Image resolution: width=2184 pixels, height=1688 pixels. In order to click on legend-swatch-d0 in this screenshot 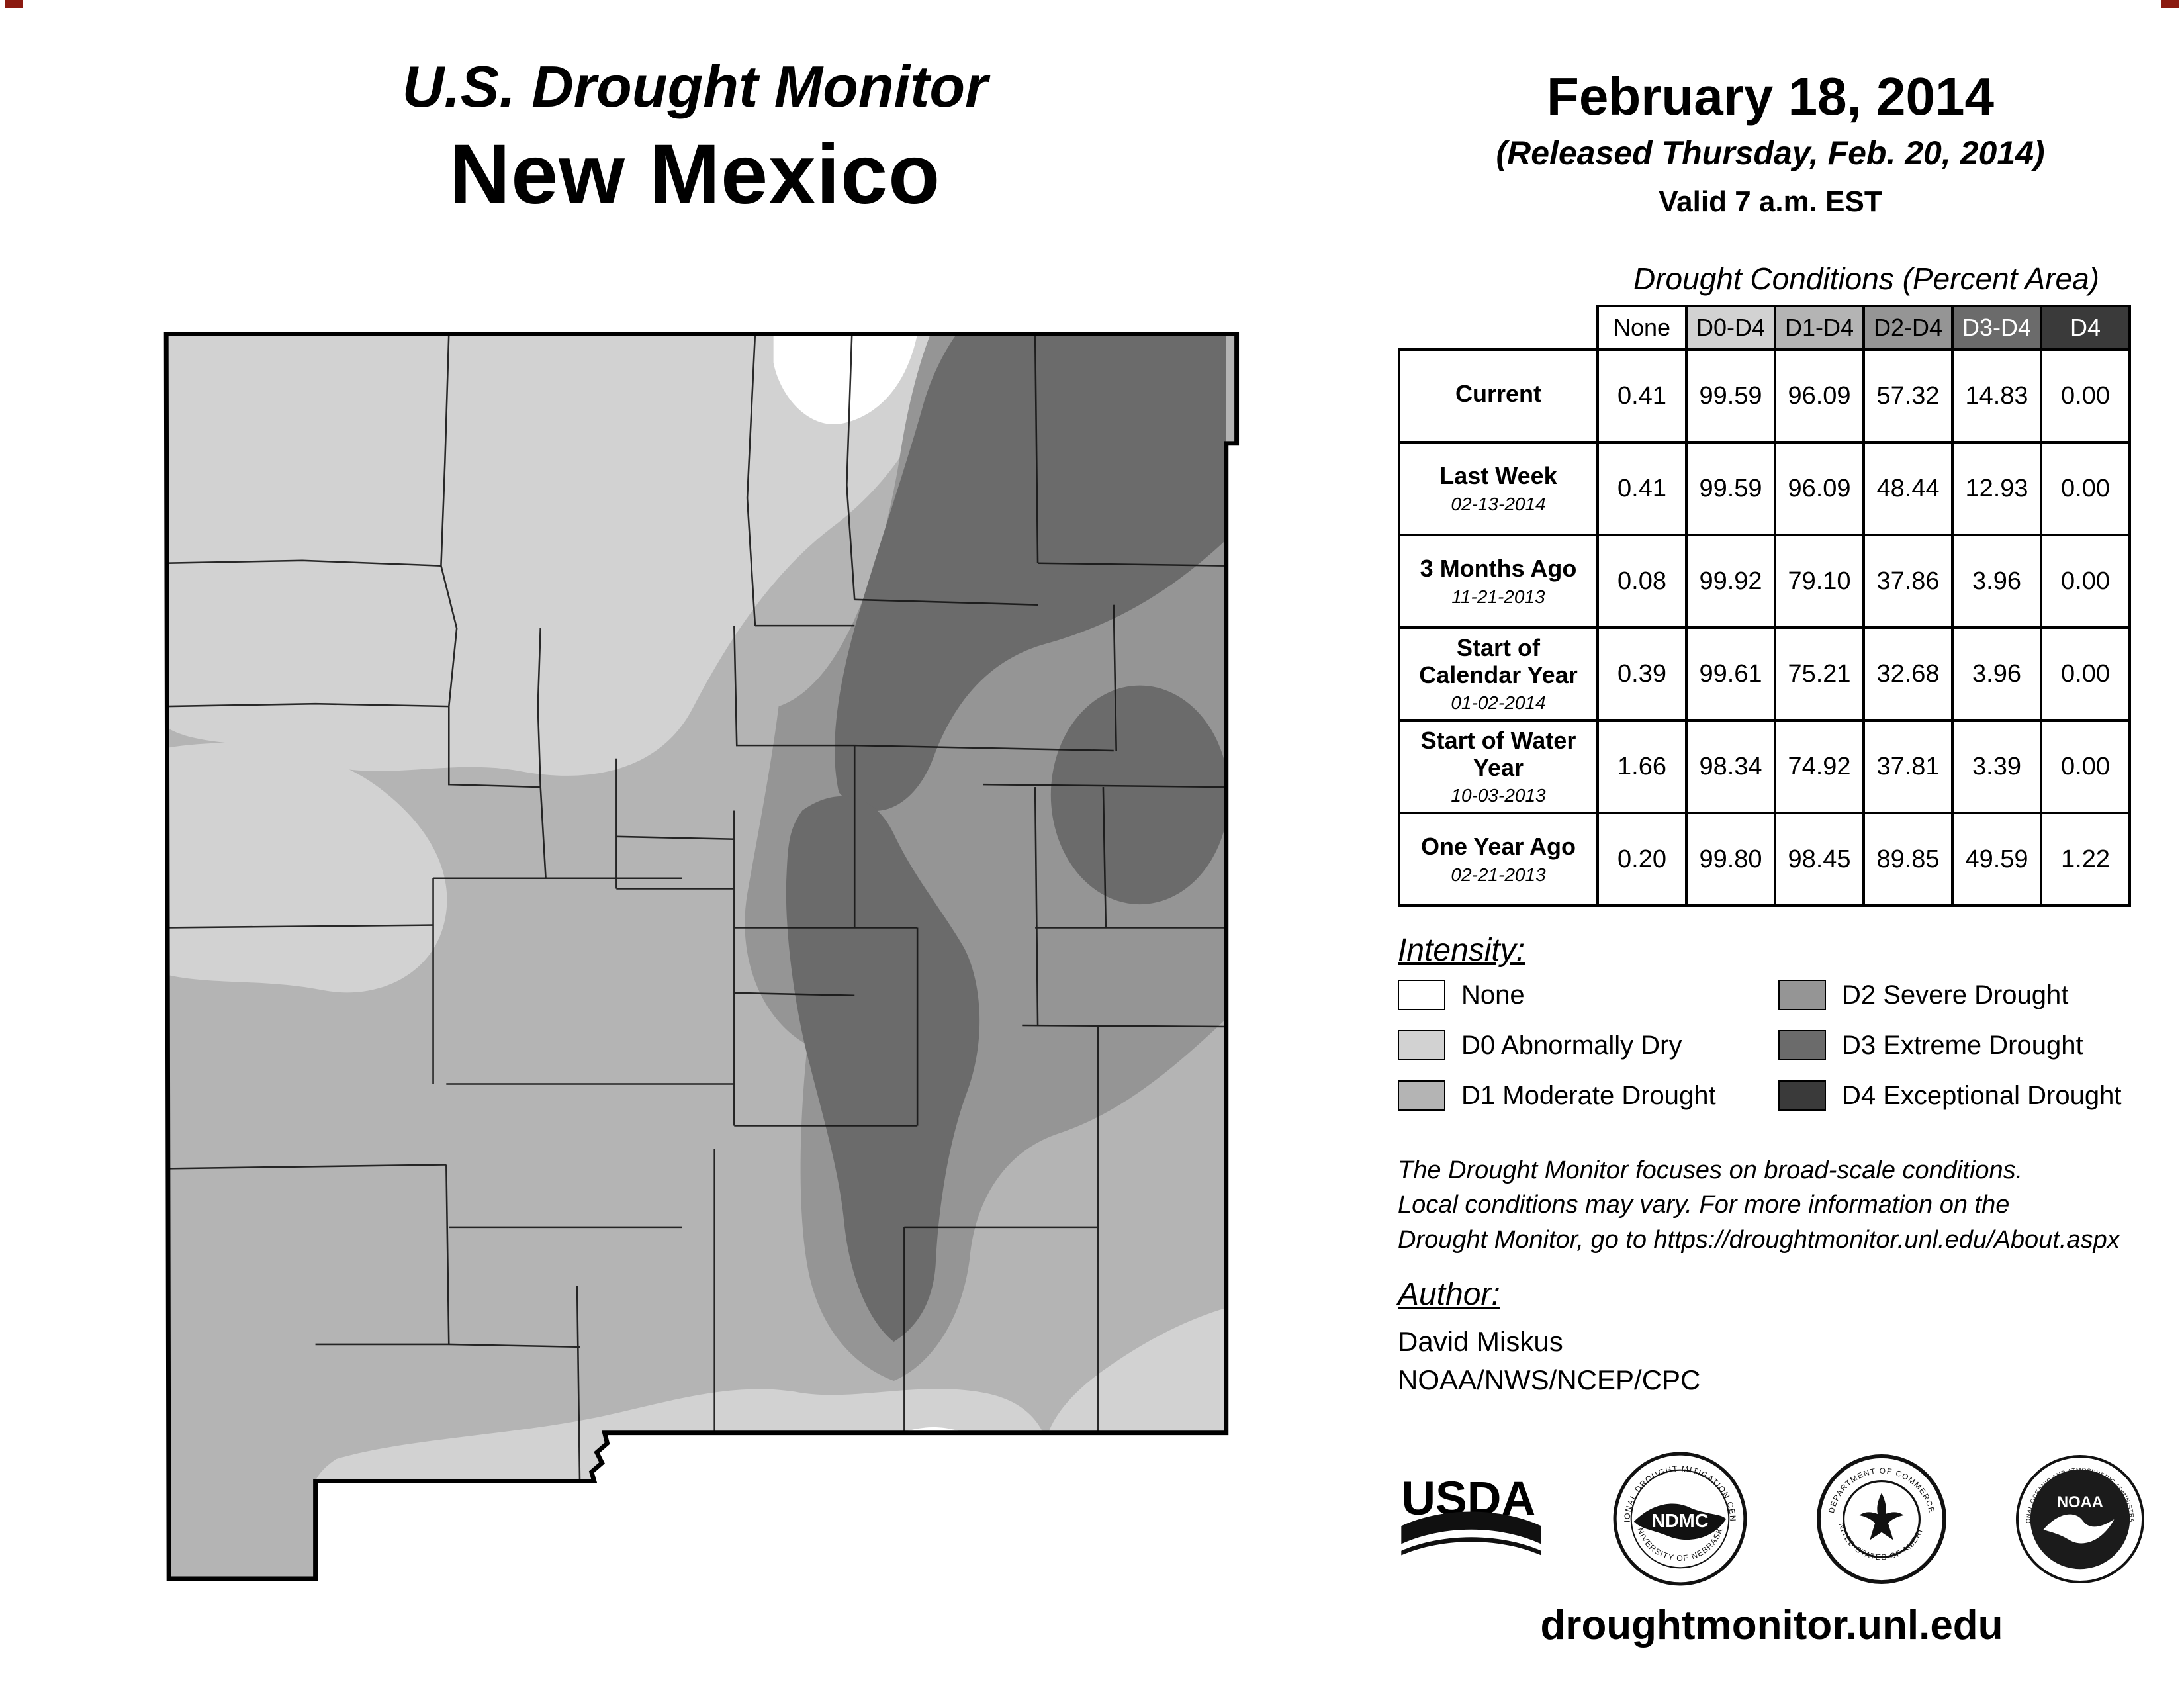, I will do `click(1422, 1045)`.